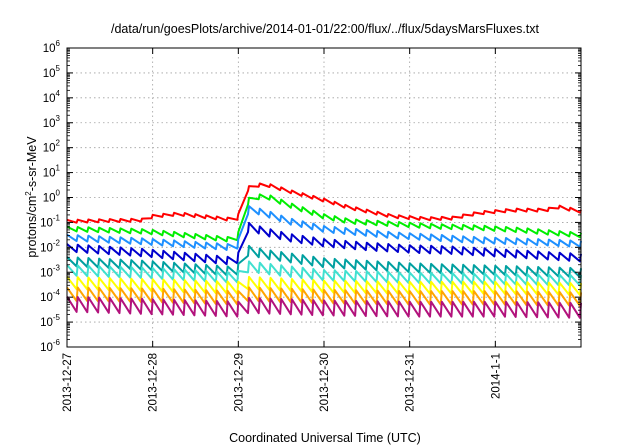 The image size is (640, 448). I want to click on y-tick-label: 10⁻⁶, so click(50, 346).